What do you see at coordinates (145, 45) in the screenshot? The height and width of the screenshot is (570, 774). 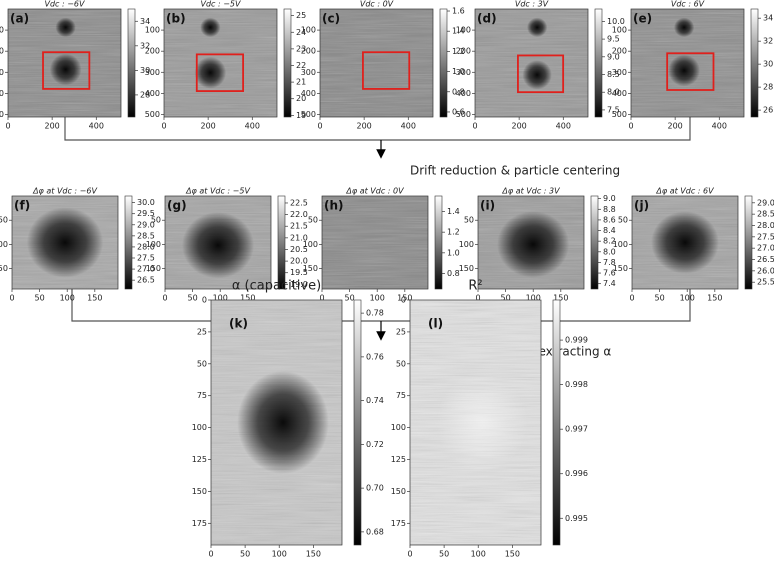 I see `colorbar-tick-label: 32` at bounding box center [145, 45].